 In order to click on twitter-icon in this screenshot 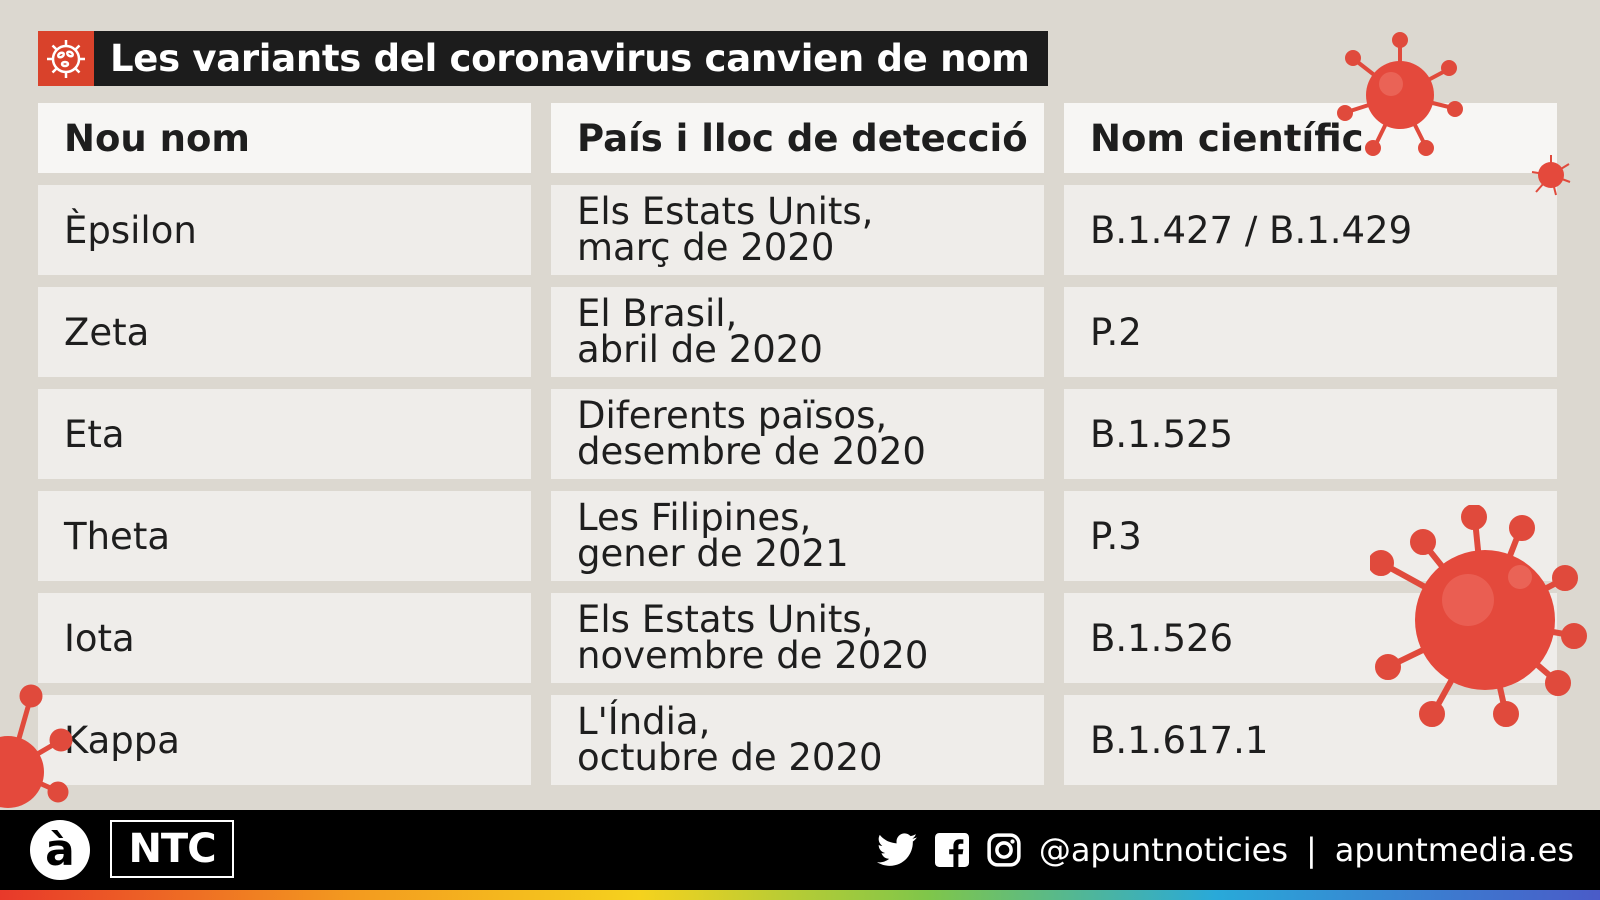, I will do `click(896, 850)`.